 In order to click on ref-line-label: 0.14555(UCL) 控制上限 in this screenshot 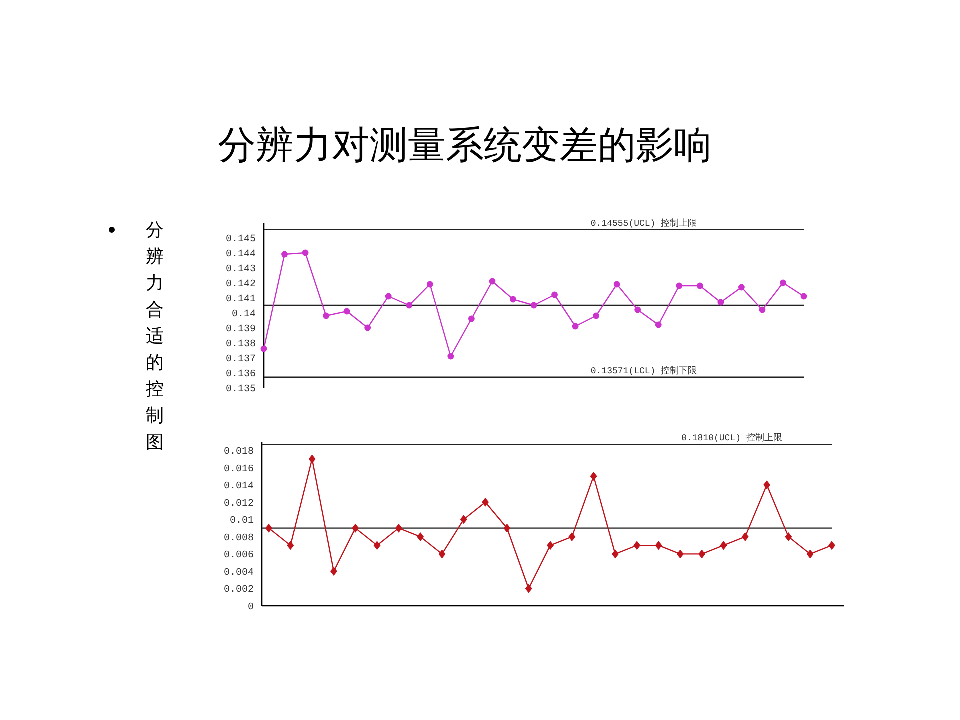, I will do `click(644, 223)`.